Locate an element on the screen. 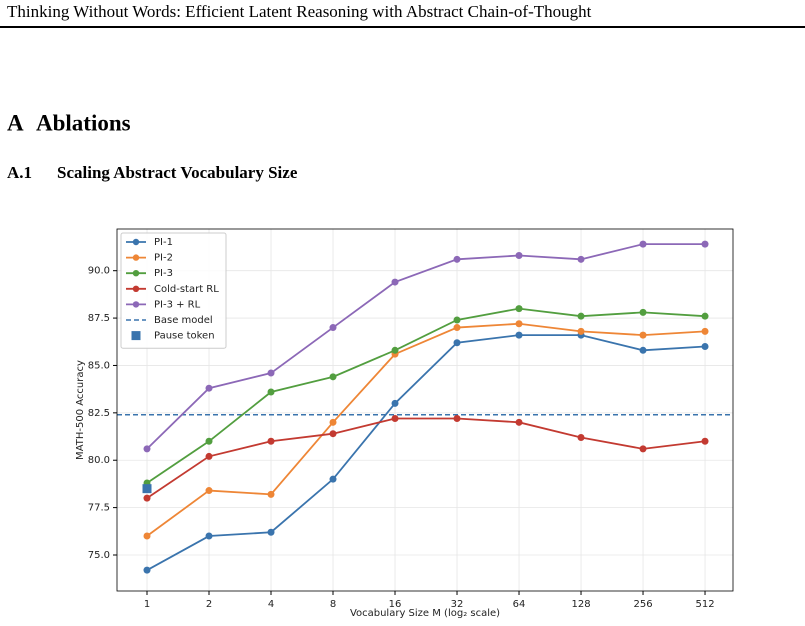  x-tick-label: 4 is located at coordinates (271, 604).